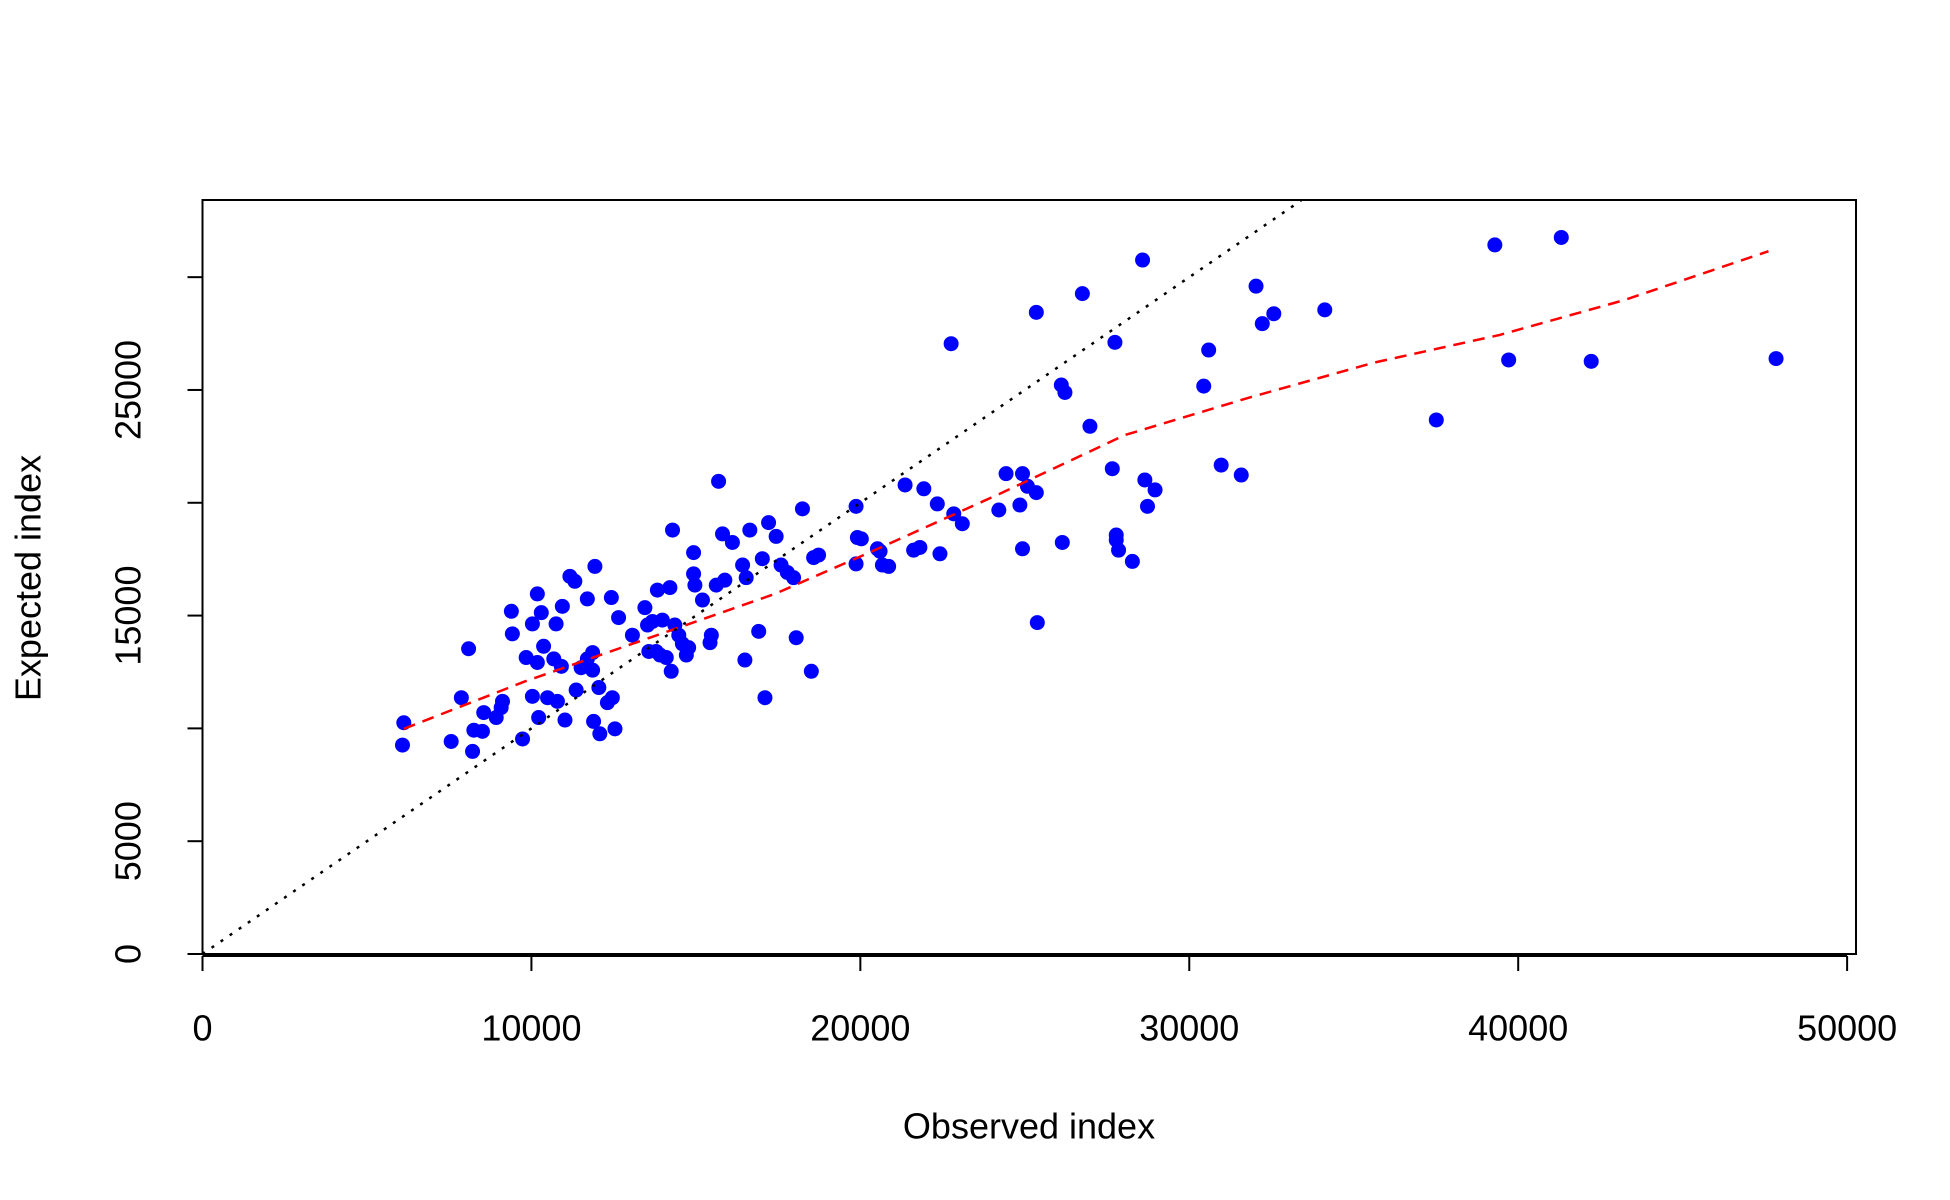 The width and height of the screenshot is (1950, 1200). Describe the element at coordinates (128, 841) in the screenshot. I see `y-tick-label: 5000` at that location.